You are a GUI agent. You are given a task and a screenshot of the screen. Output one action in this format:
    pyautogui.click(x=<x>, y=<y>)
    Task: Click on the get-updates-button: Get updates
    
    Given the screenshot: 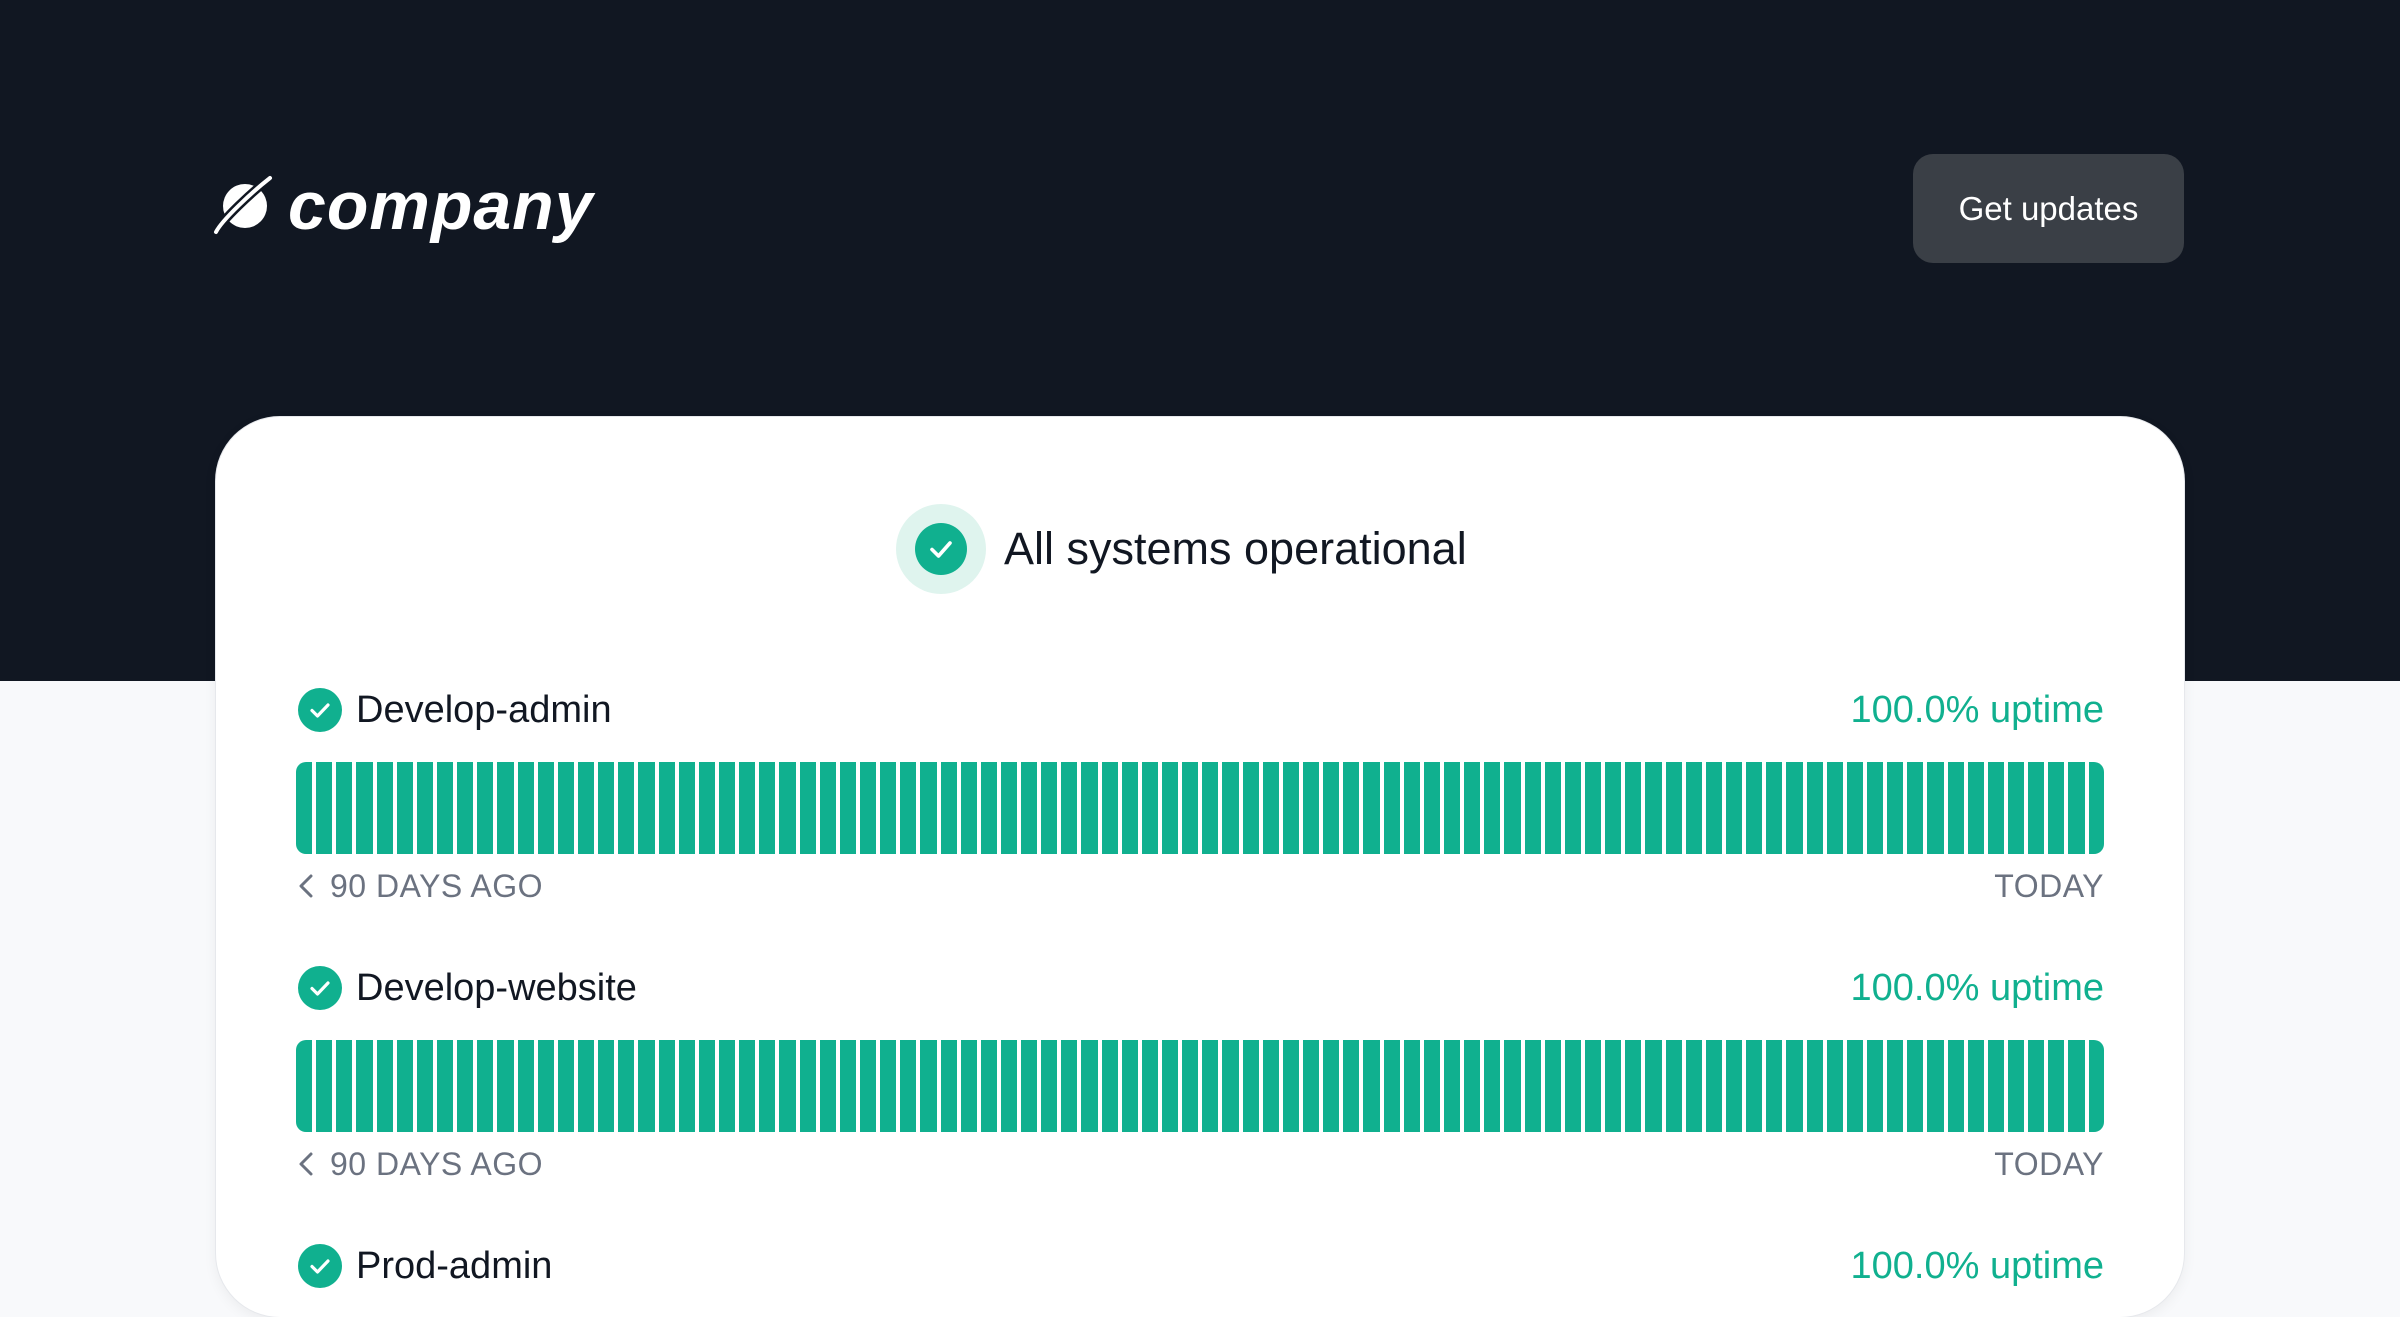 What is the action you would take?
    pyautogui.click(x=2048, y=208)
    